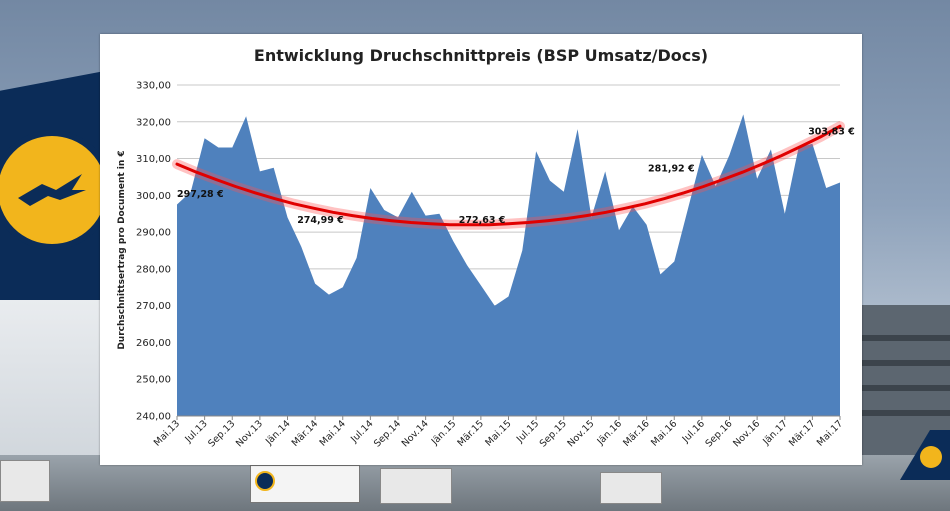  What do you see at coordinates (305, 484) in the screenshot?
I see `catering-sign` at bounding box center [305, 484].